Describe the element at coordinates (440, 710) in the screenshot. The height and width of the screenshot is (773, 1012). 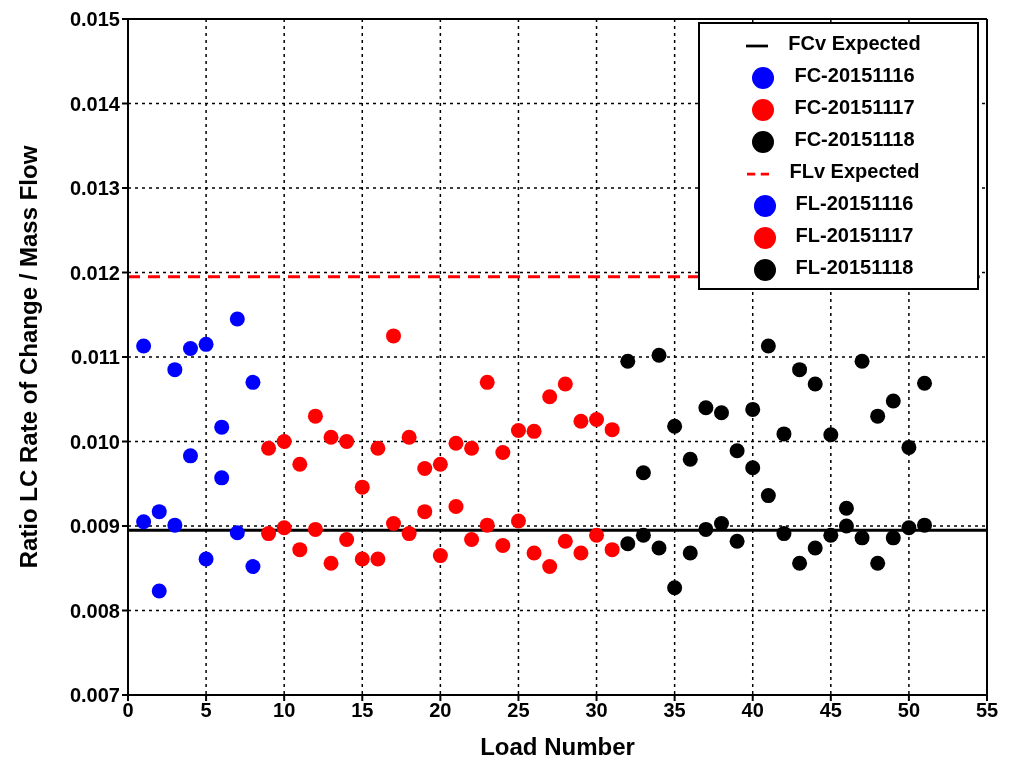
I see `x-tick-label: 20` at that location.